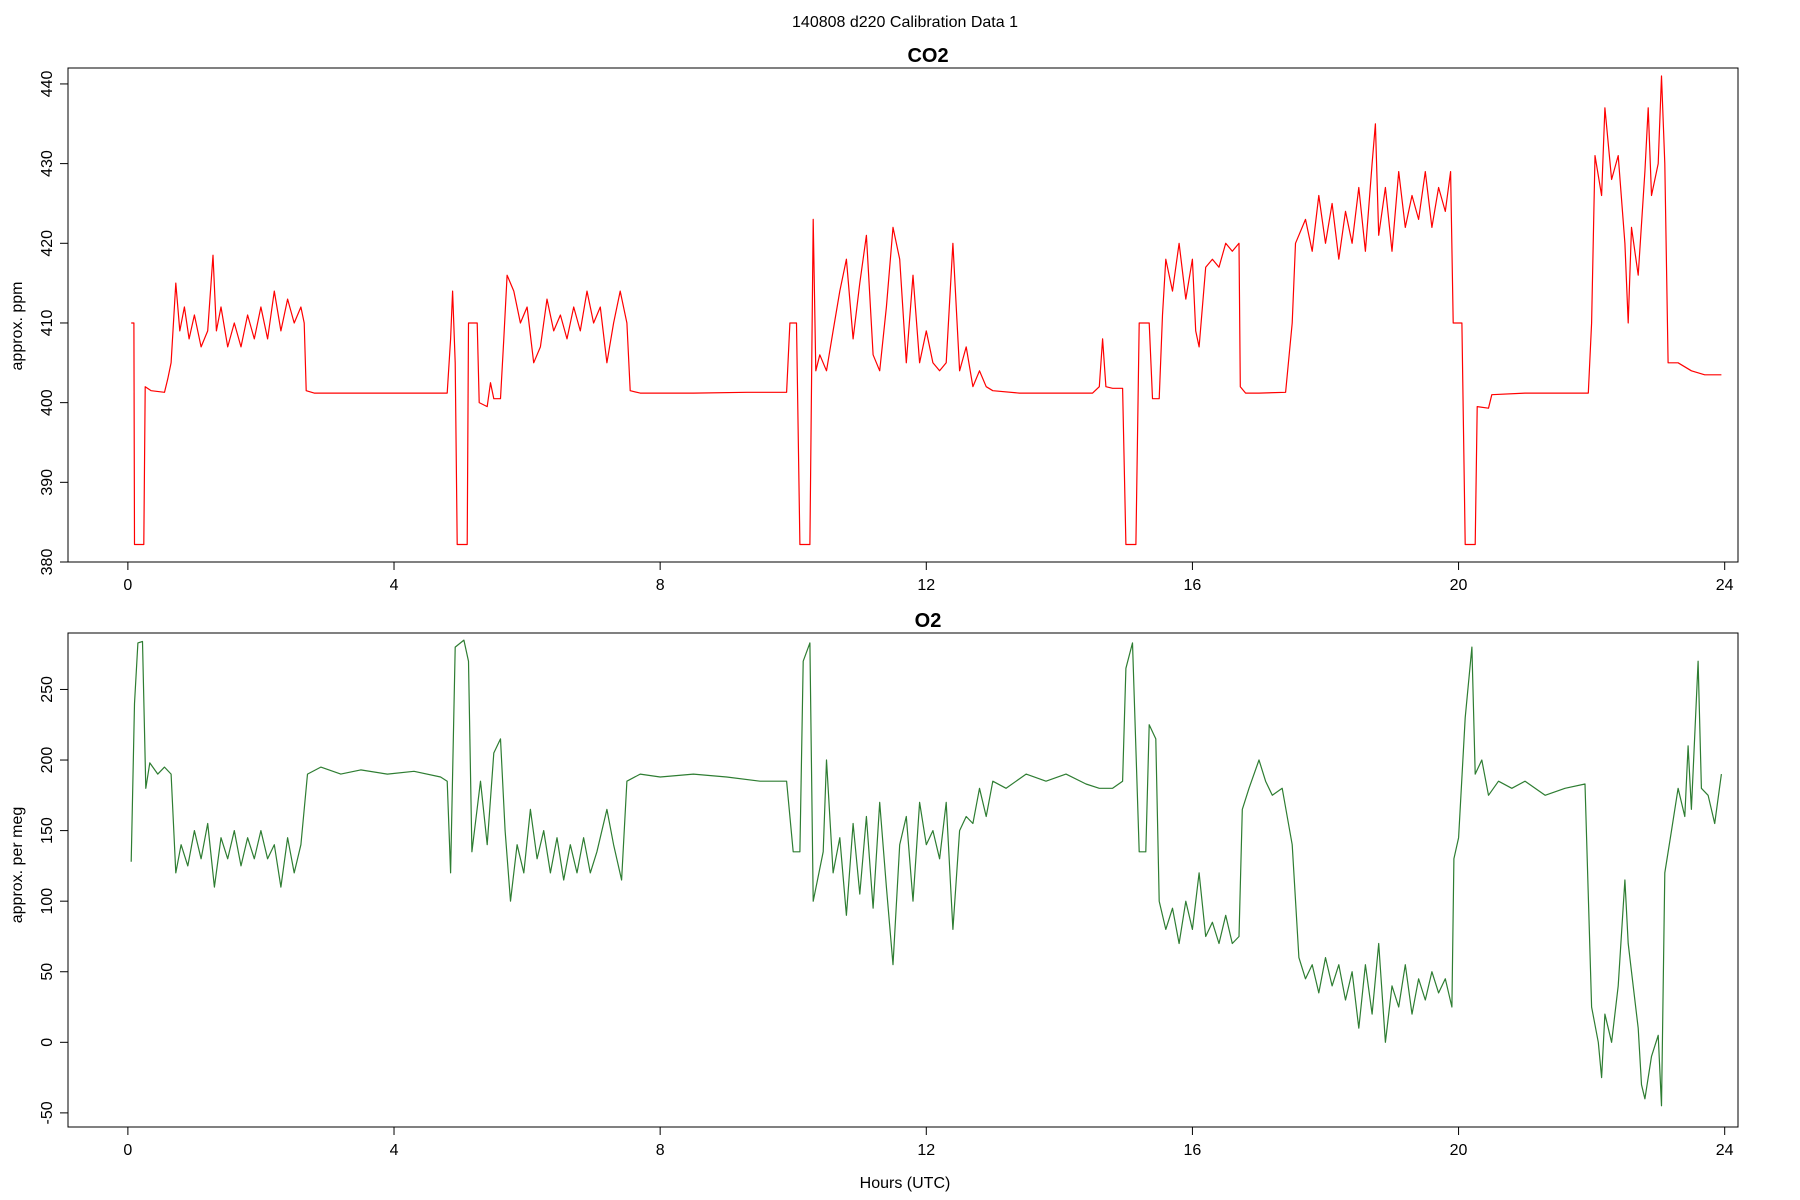 The image size is (1800, 1200). I want to click on co2-x-tick-label: 0, so click(127, 585).